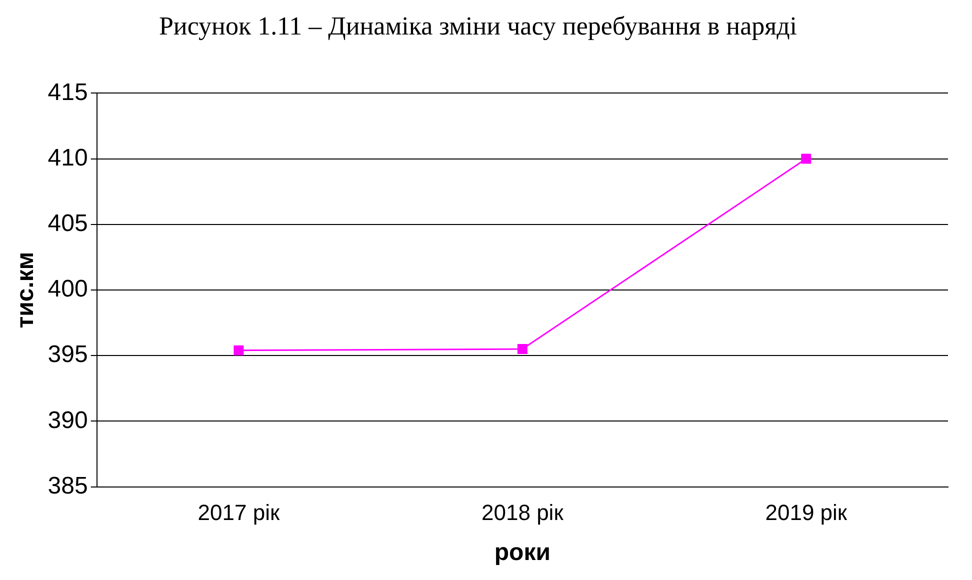 This screenshot has width=972, height=580. Describe the element at coordinates (68, 289) in the screenshot. I see `y-tick-label: 400` at that location.